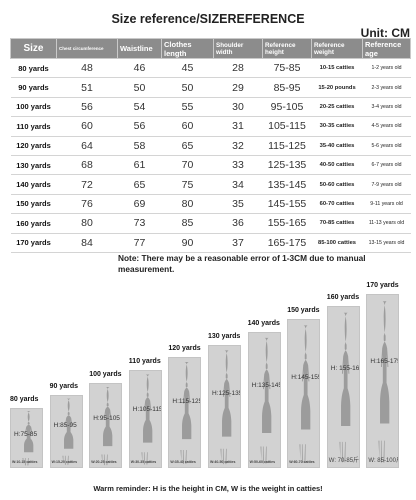 The image size is (416, 500). What do you see at coordinates (263, 323) in the screenshot?
I see `figure-size-label: 140 yards` at bounding box center [263, 323].